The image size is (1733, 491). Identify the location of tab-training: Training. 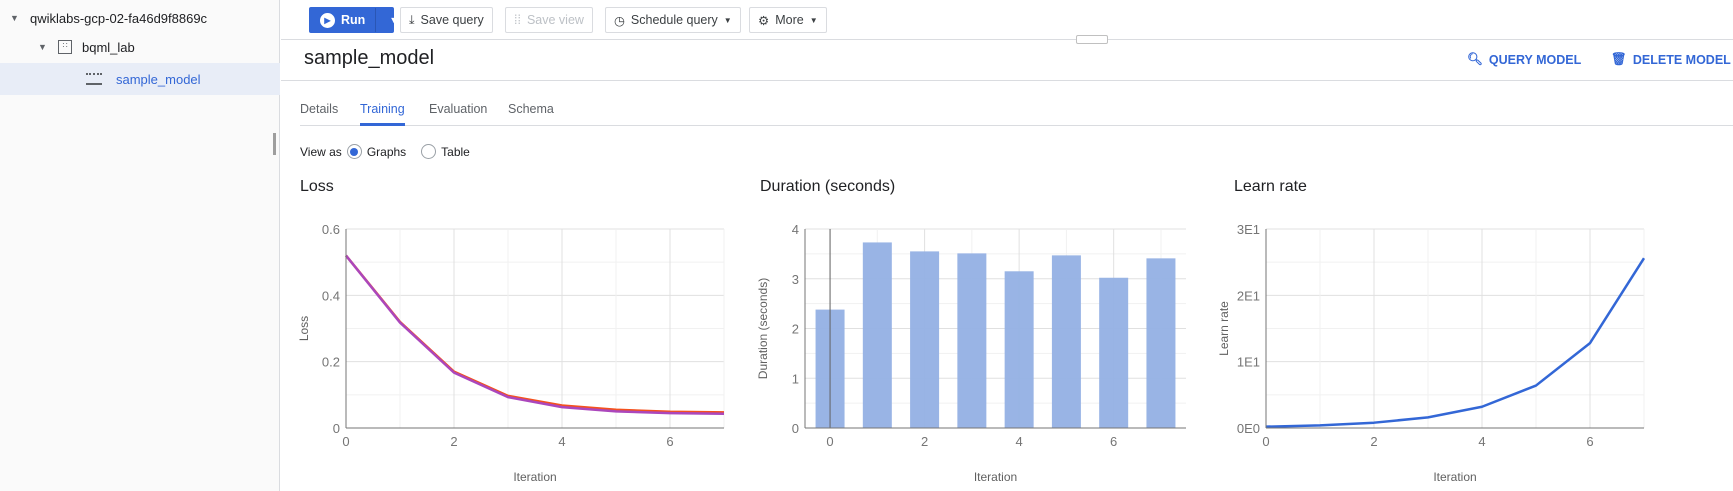
(382, 114).